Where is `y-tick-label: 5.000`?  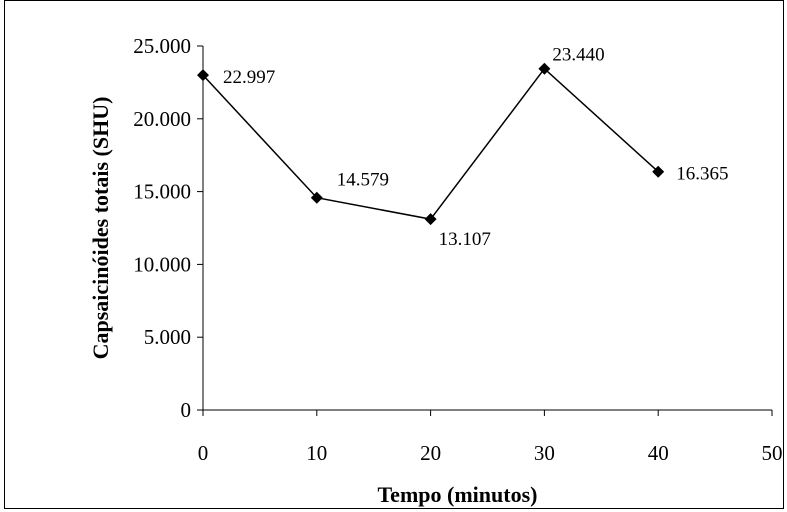 y-tick-label: 5.000 is located at coordinates (167, 337).